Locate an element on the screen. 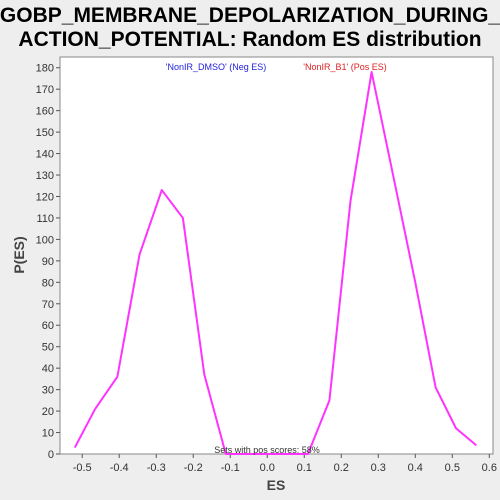  y-axis-label: P(ES) is located at coordinates (19, 254).